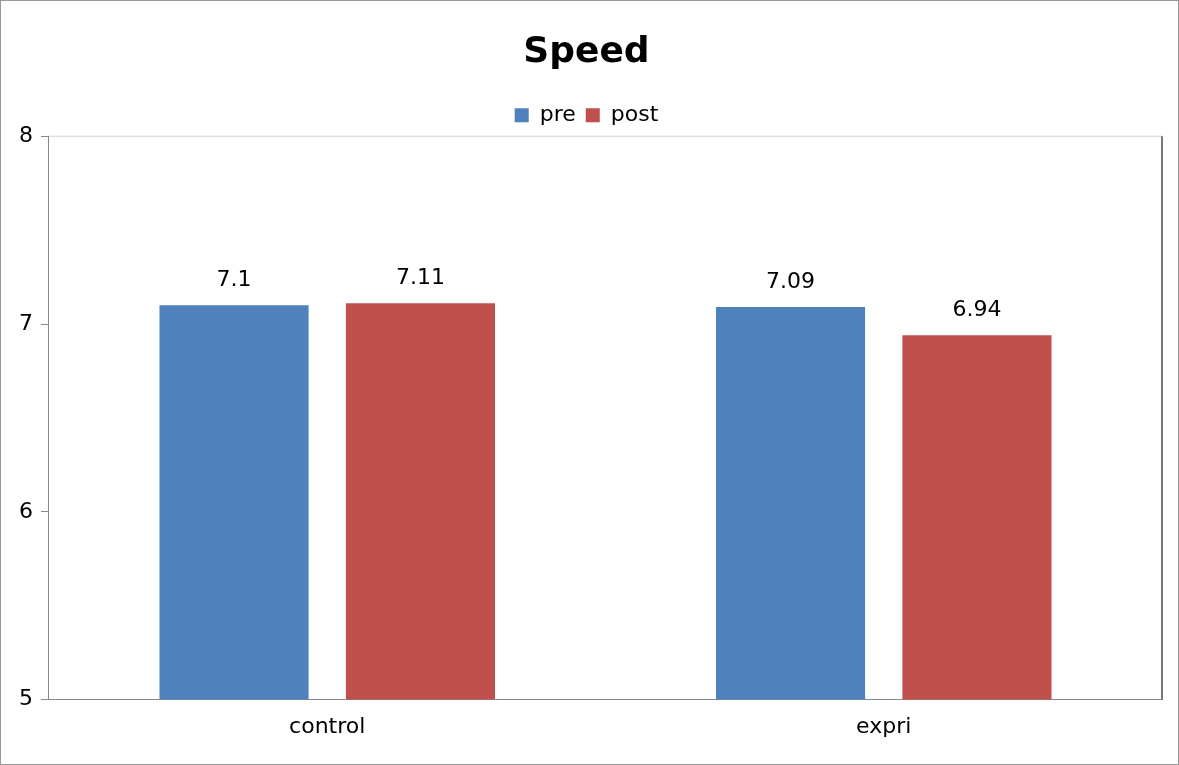 The width and height of the screenshot is (1179, 765). I want to click on data-label: 6.94, so click(977, 308).